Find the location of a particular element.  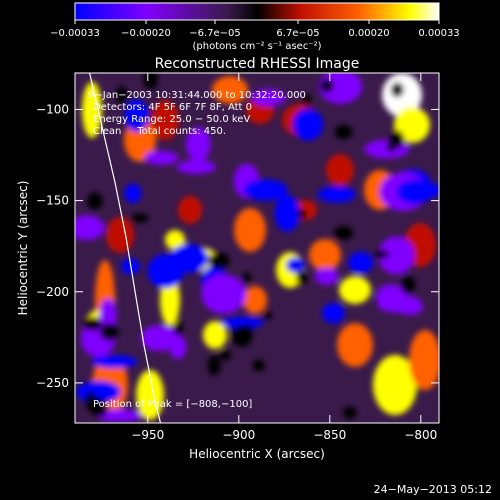

colorbar-tick-label: 0.00020 is located at coordinates (368, 33).